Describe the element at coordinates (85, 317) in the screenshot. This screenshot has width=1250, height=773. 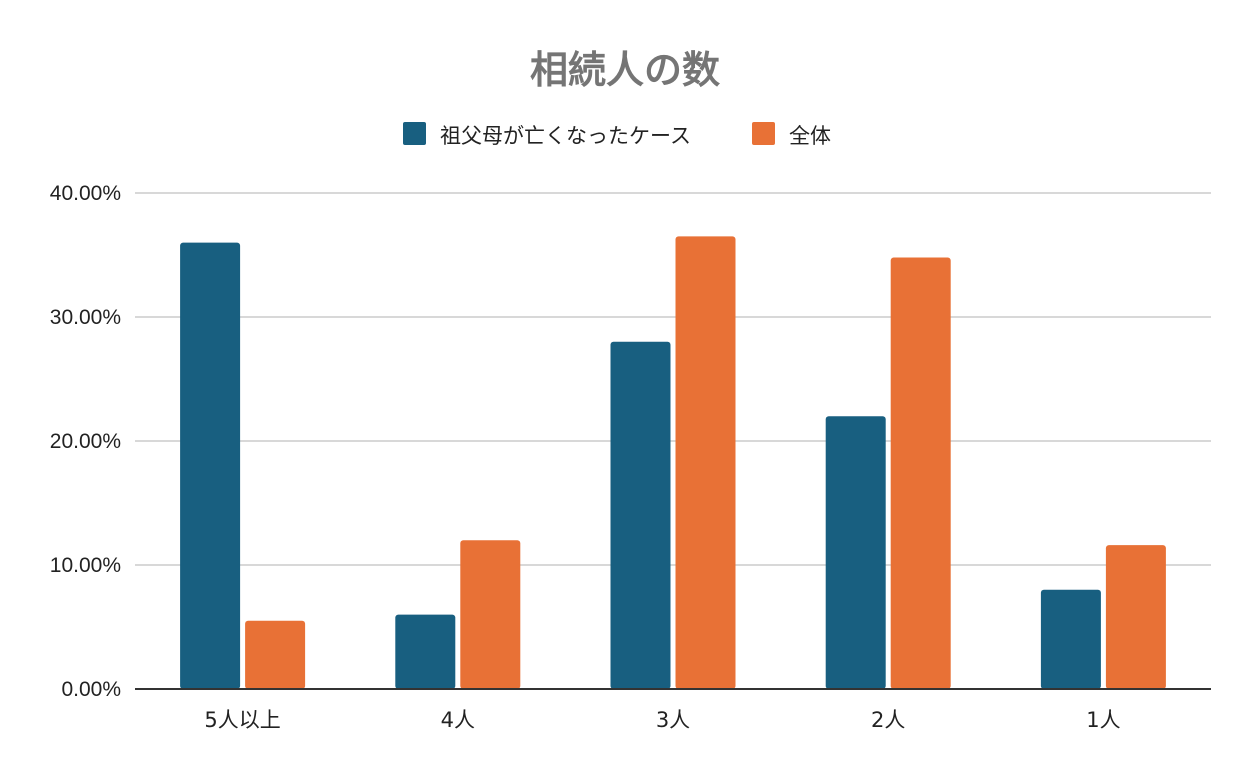
I see `y-tick-label: 30.00%` at that location.